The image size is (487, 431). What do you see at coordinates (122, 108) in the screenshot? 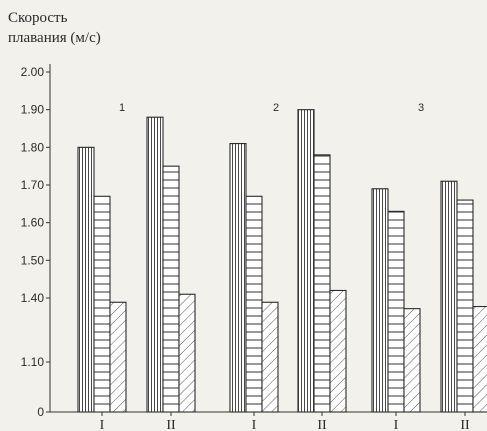
I see `group-label: 1` at bounding box center [122, 108].